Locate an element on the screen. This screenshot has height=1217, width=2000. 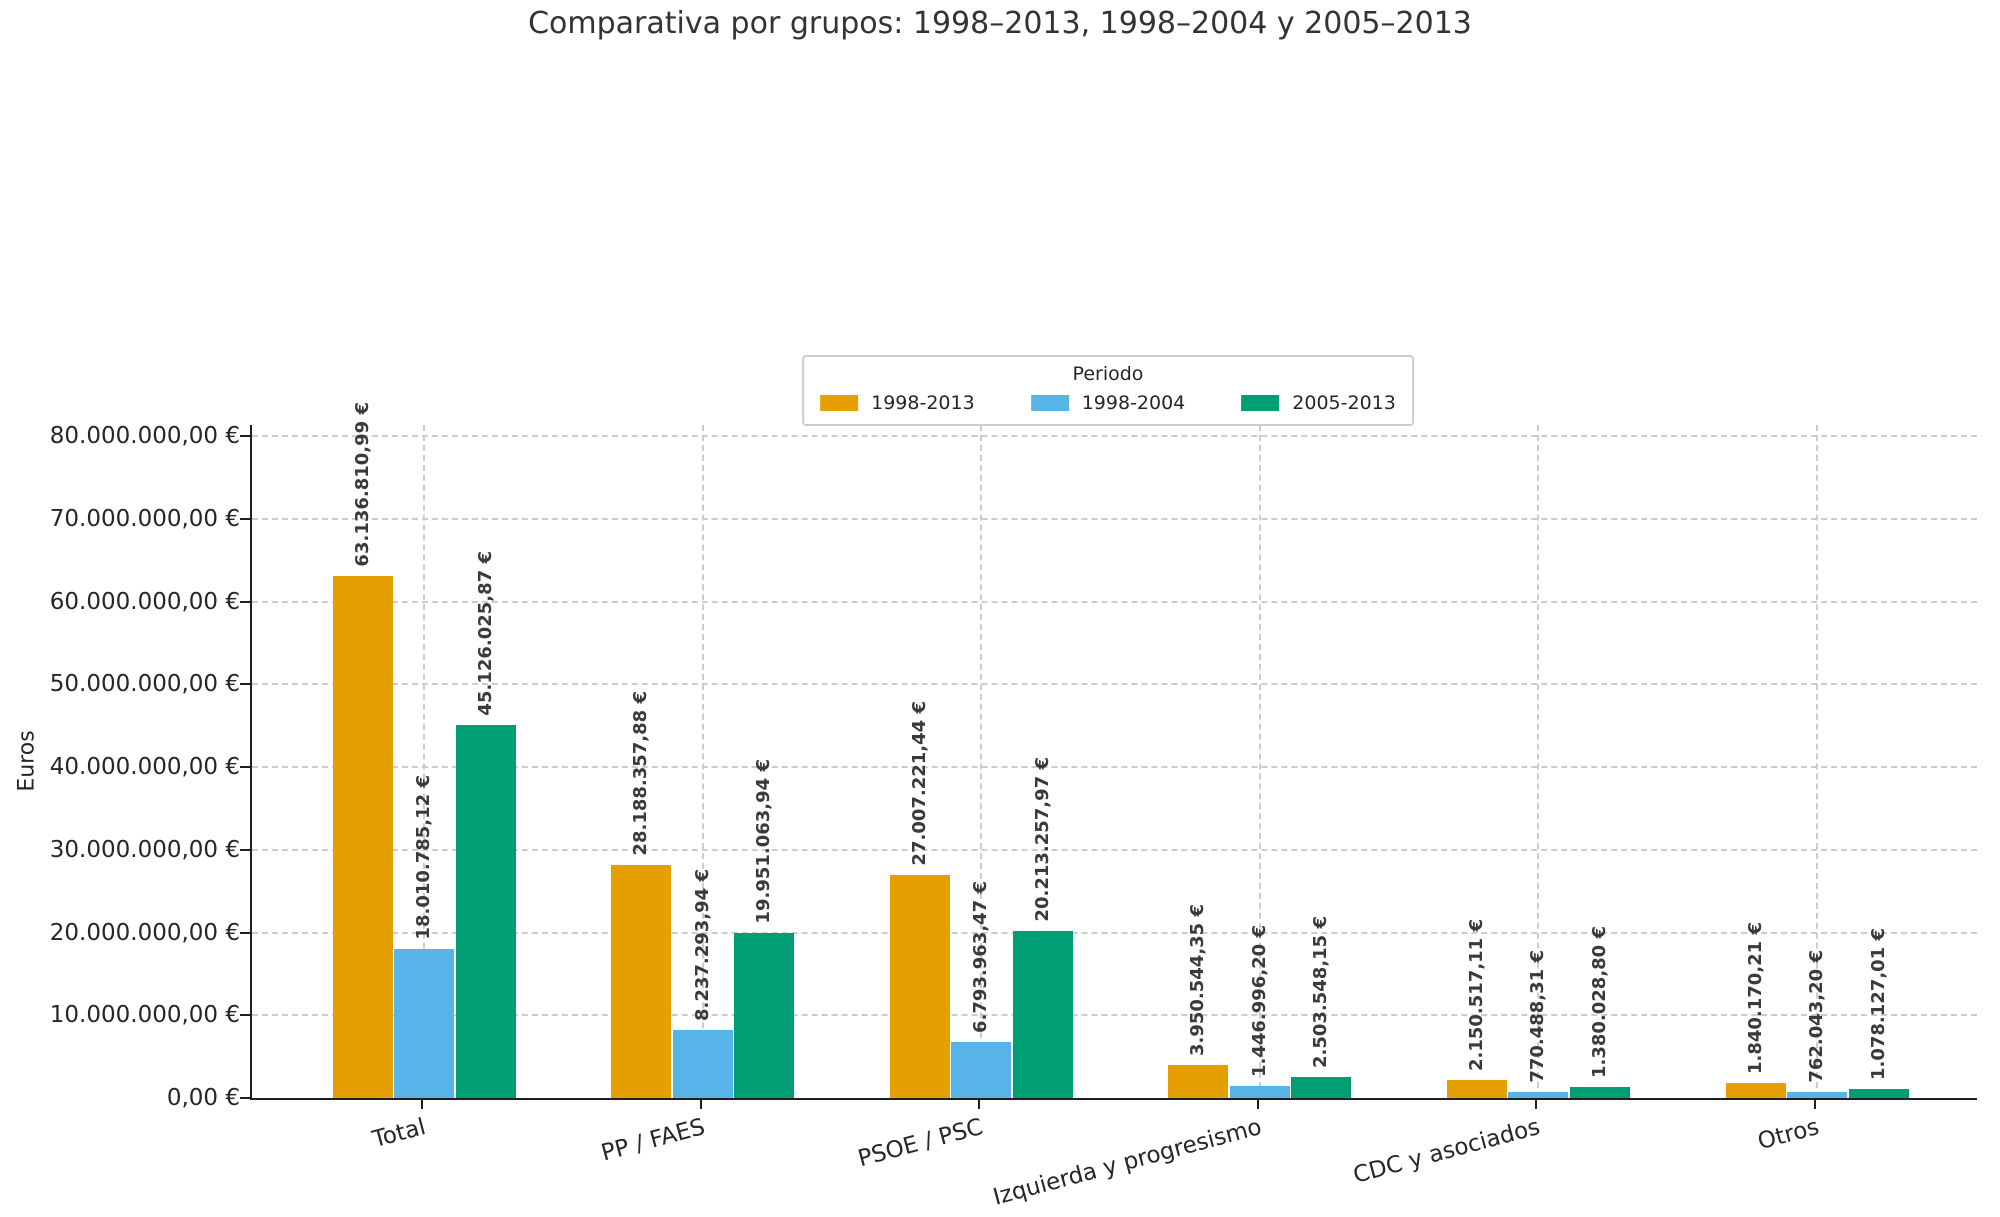
bar-value-label: 27.007.221,44 € is located at coordinates (919, 783).